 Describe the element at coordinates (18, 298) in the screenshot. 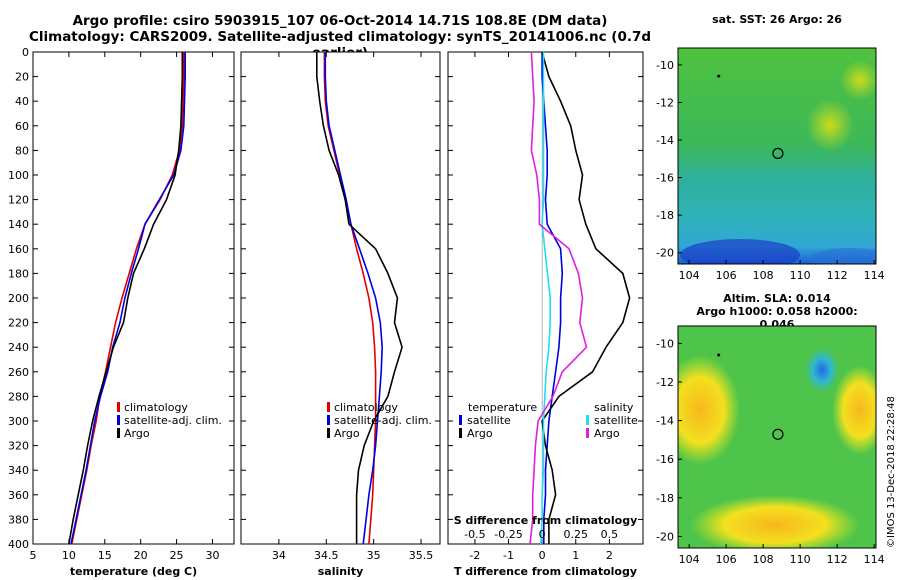

I see `y-tick-label: 200` at that location.